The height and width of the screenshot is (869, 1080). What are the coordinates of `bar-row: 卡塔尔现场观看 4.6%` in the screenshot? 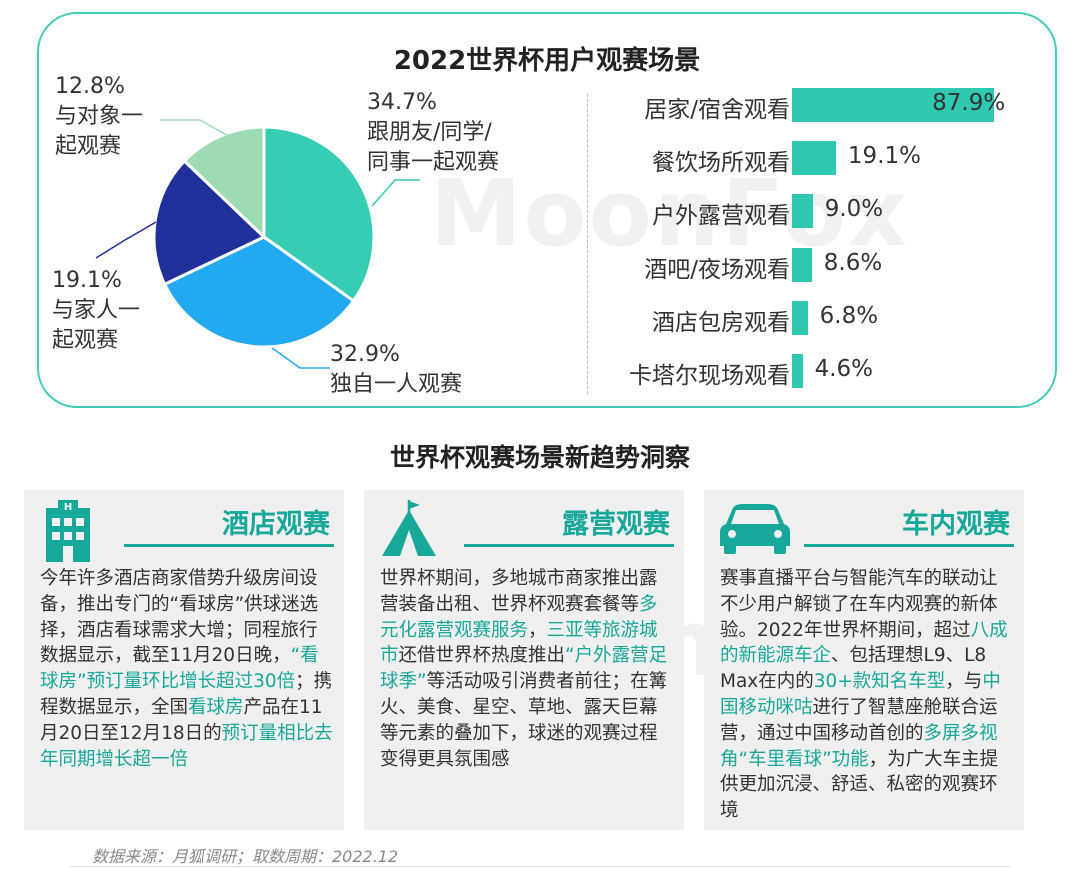 It's located at (795, 372).